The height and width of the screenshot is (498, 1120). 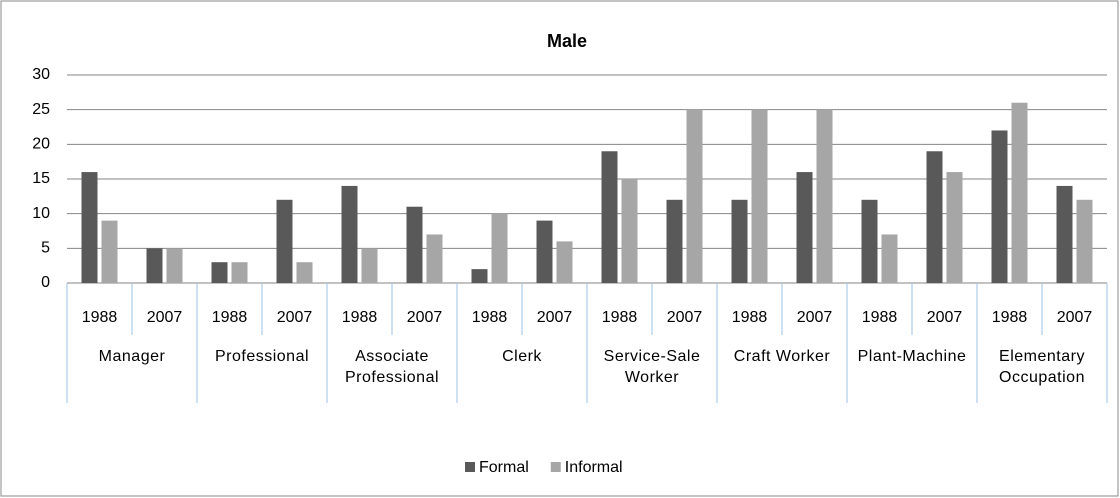 I want to click on y-tick-label: 20, so click(x=41, y=144).